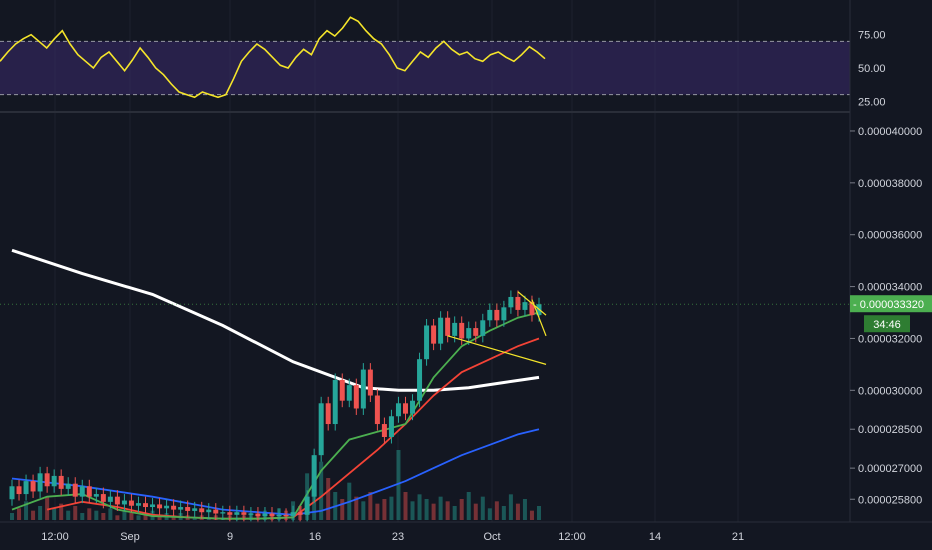  Describe the element at coordinates (655, 537) in the screenshot. I see `time-tick-label: 14` at that location.